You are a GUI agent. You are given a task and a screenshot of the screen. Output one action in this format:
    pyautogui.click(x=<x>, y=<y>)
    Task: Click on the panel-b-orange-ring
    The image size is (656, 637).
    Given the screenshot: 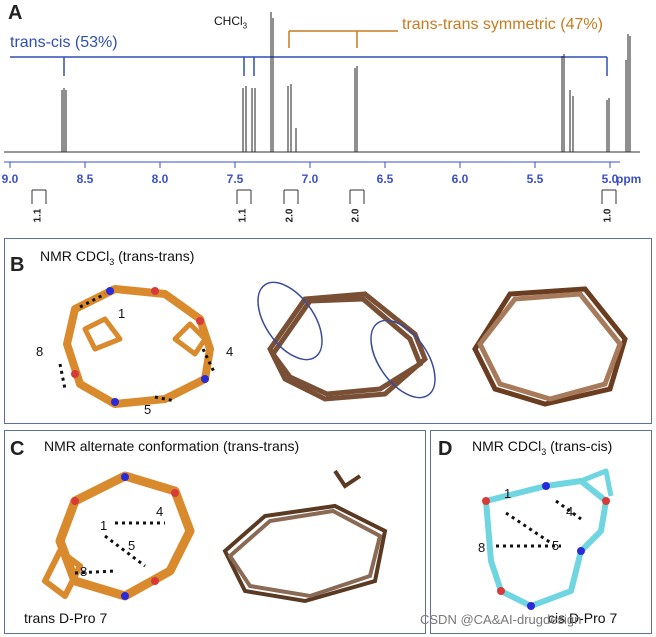 What is the action you would take?
    pyautogui.click(x=138, y=346)
    